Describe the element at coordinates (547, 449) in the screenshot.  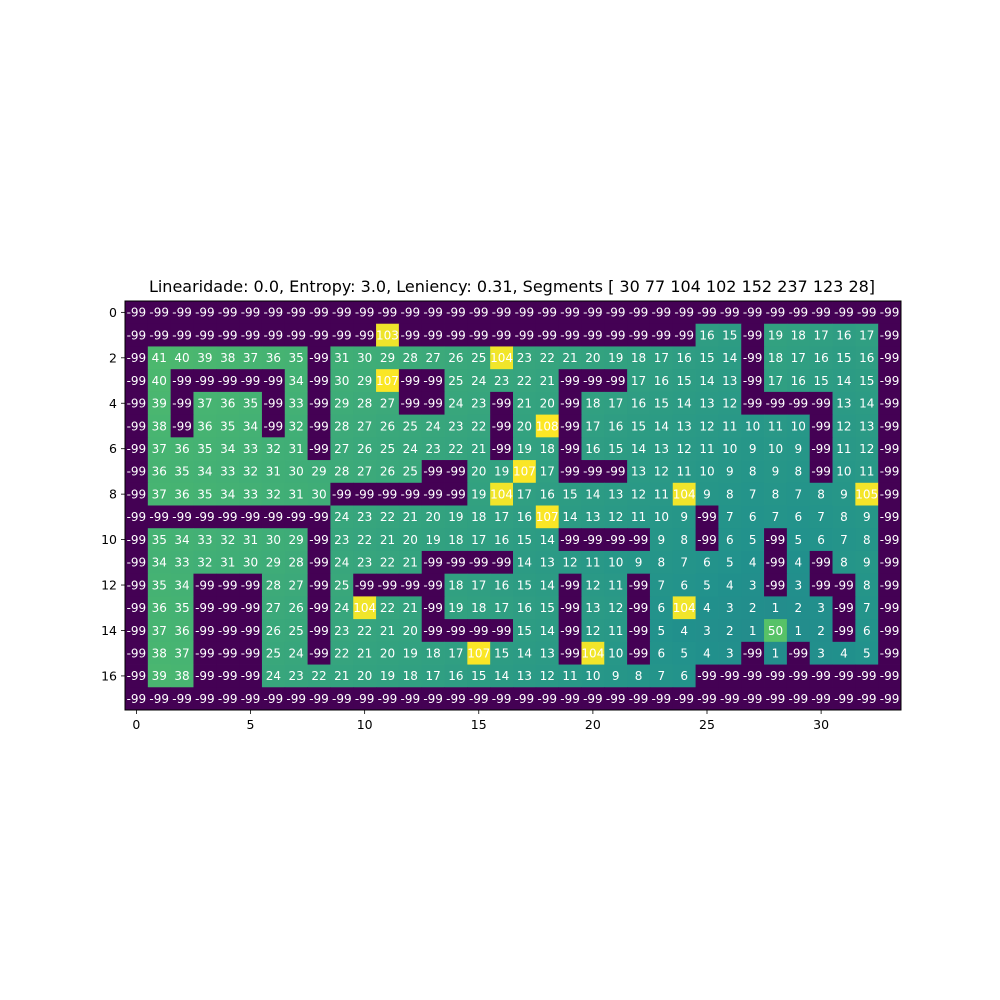
I see `cell-value-label: 18` at that location.